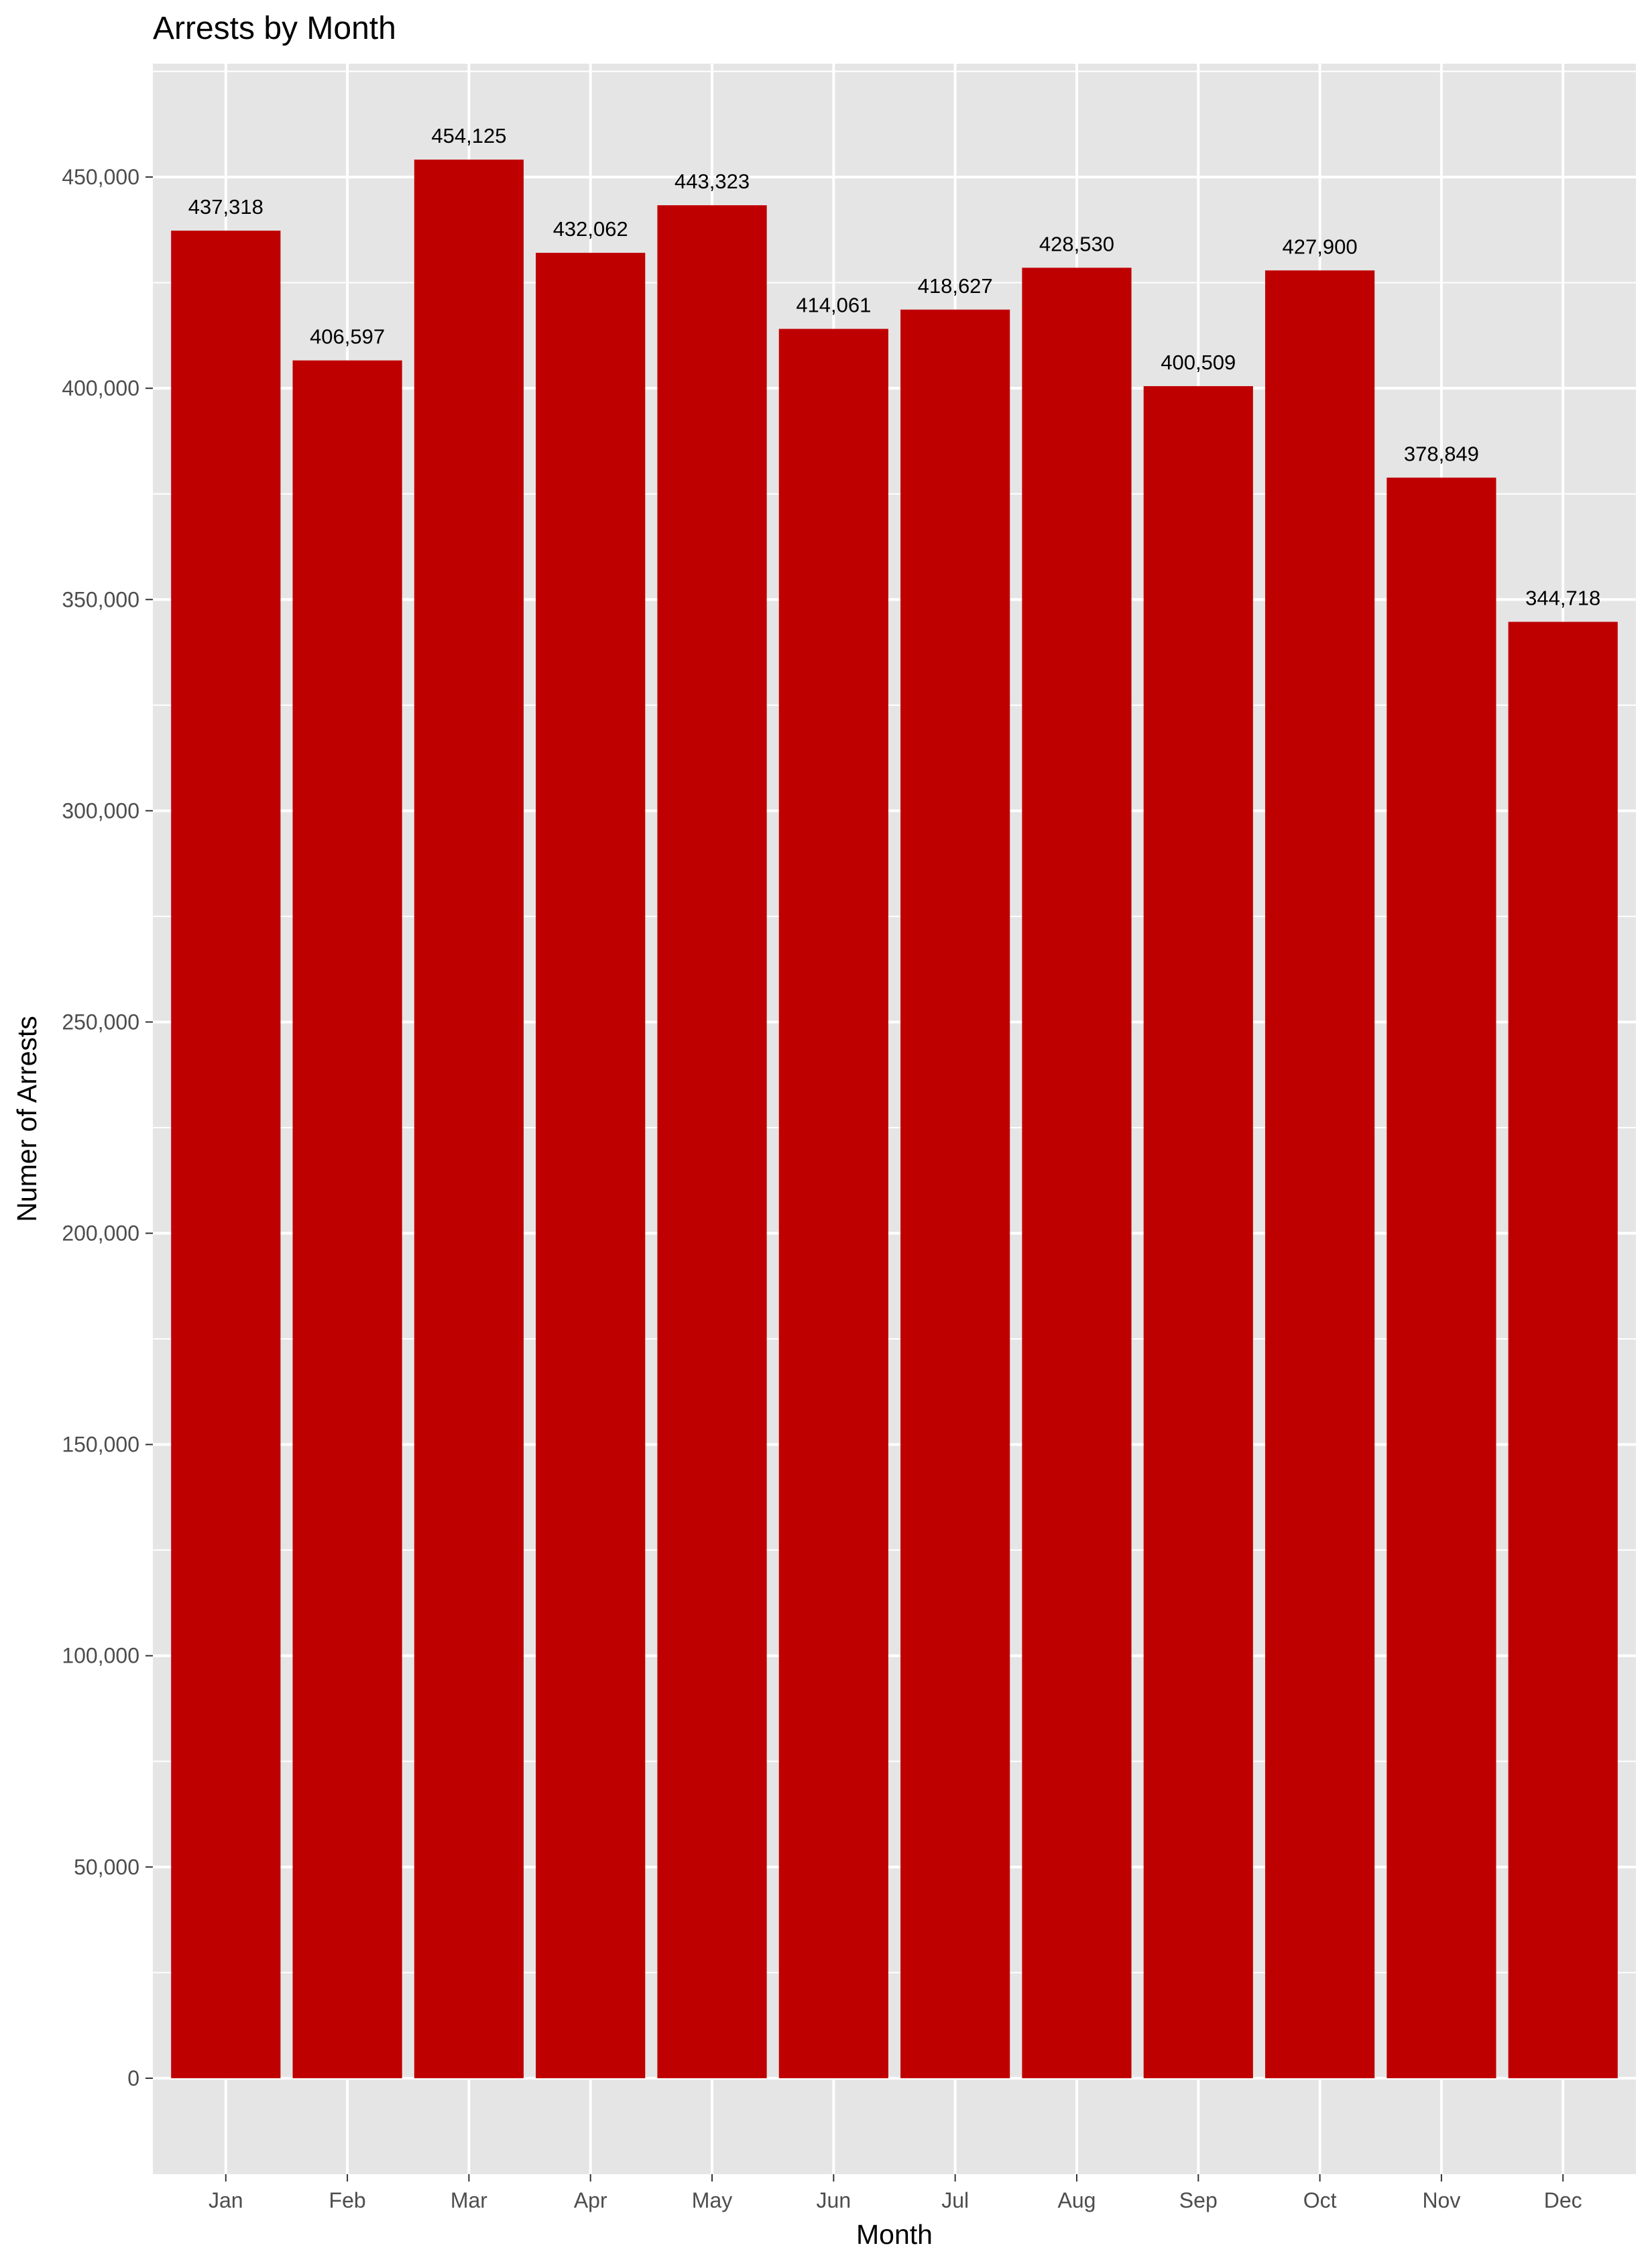 The image size is (1648, 2268). I want to click on bar-mar, so click(469, 1119).